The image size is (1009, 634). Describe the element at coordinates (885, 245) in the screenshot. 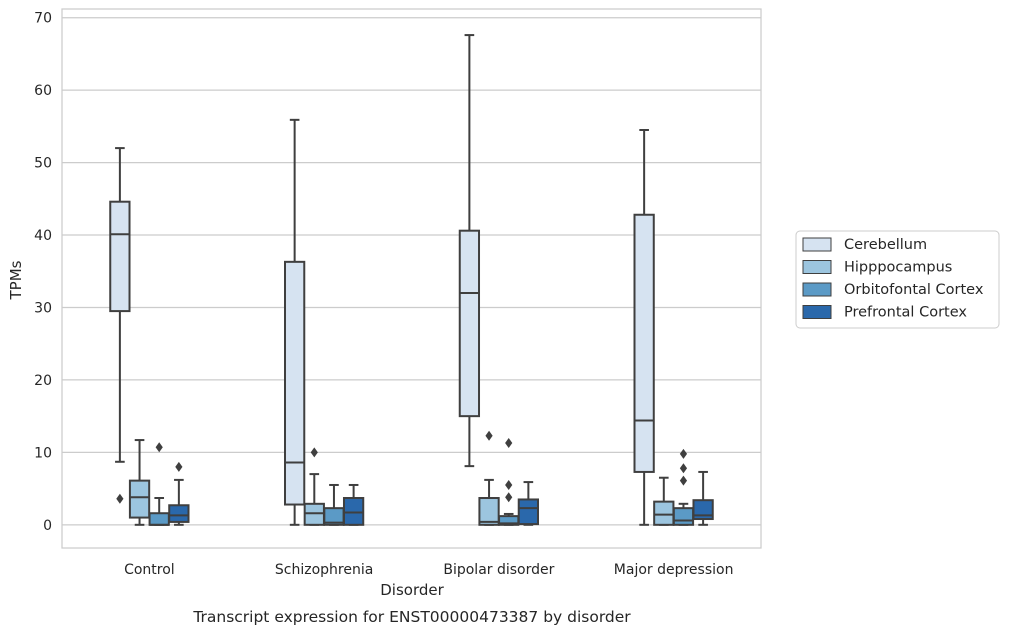

I see `legend-label: Cerebellum` at that location.